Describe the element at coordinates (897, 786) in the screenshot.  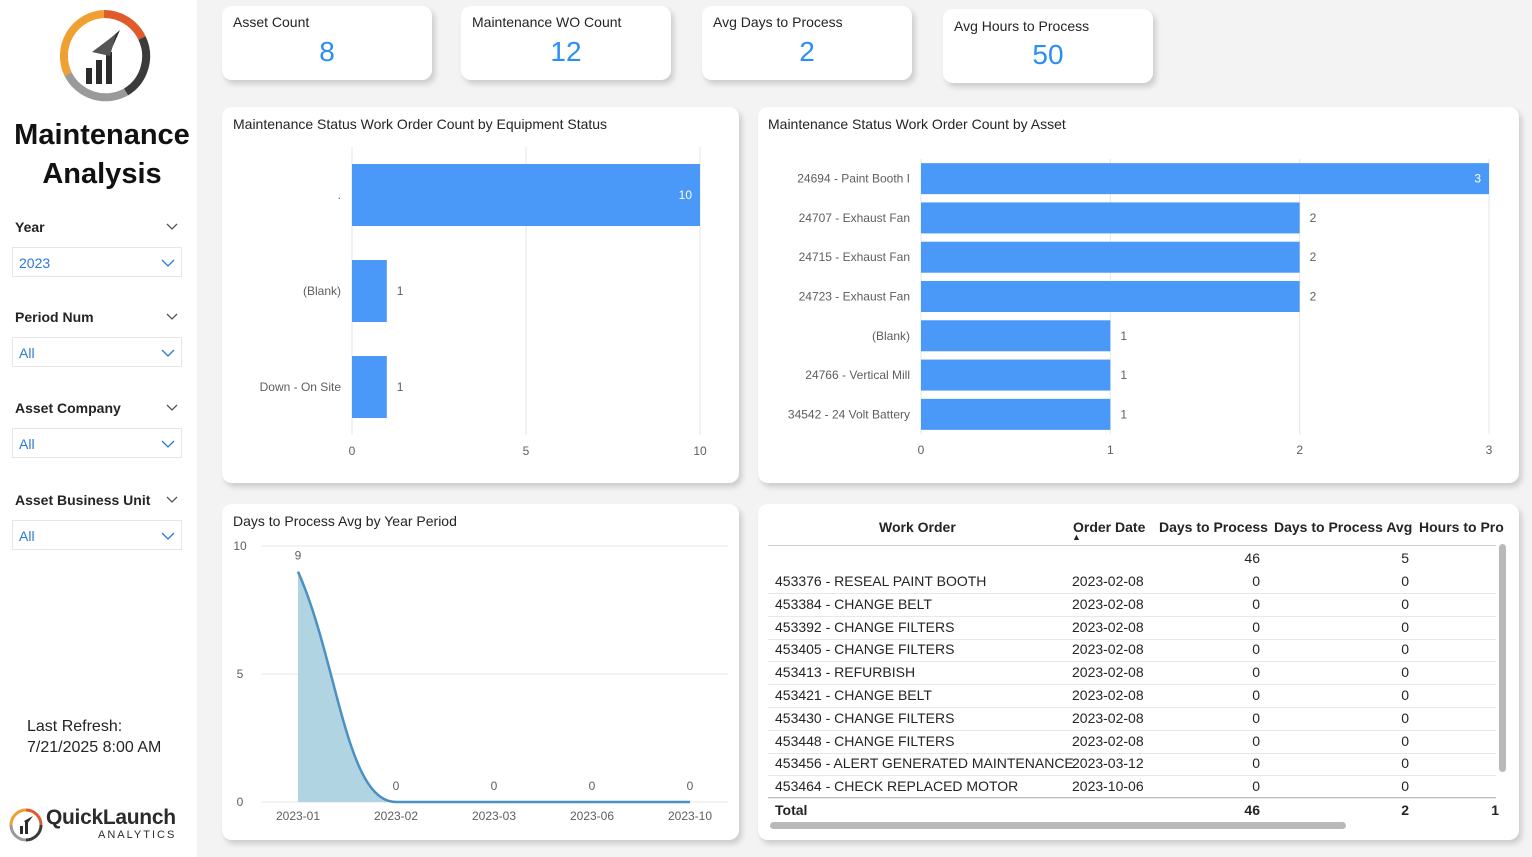
I see `cell-work-order: 453464 - CHECK REPLACED MOTOR` at that location.